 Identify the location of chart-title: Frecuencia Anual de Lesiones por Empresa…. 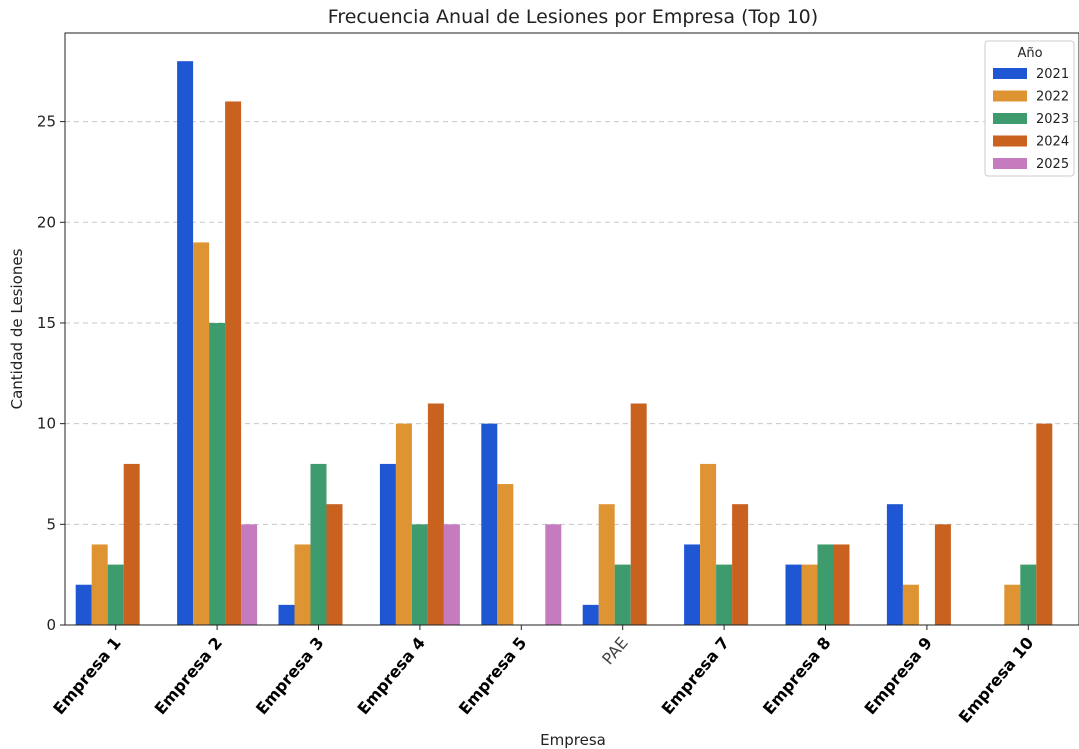
(573, 17).